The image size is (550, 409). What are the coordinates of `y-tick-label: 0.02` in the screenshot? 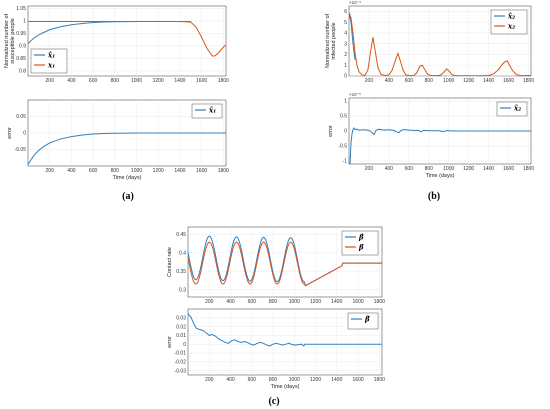 It's located at (181, 327).